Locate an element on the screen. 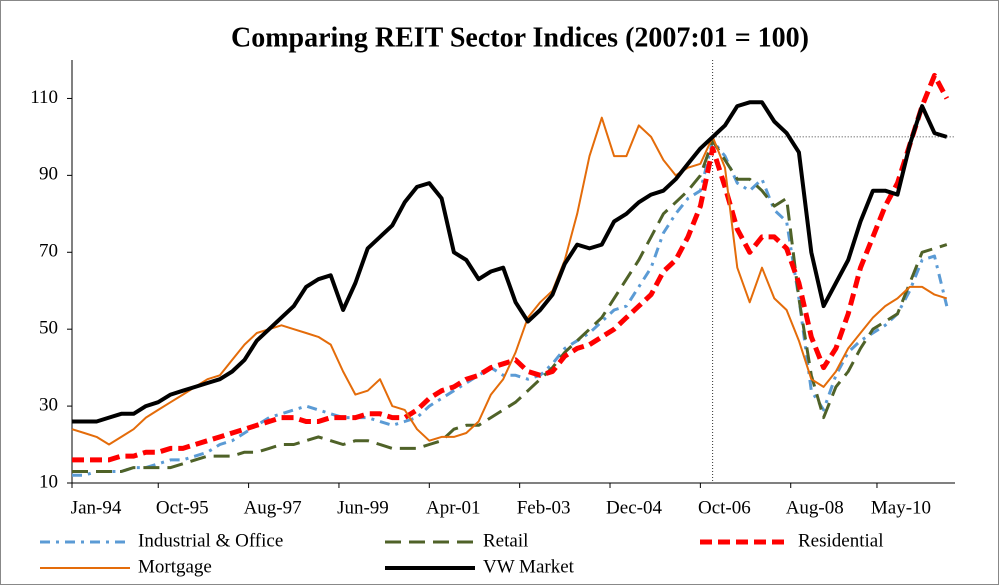 The width and height of the screenshot is (1000, 586). x-tick-label: Feb-03 is located at coordinates (544, 507).